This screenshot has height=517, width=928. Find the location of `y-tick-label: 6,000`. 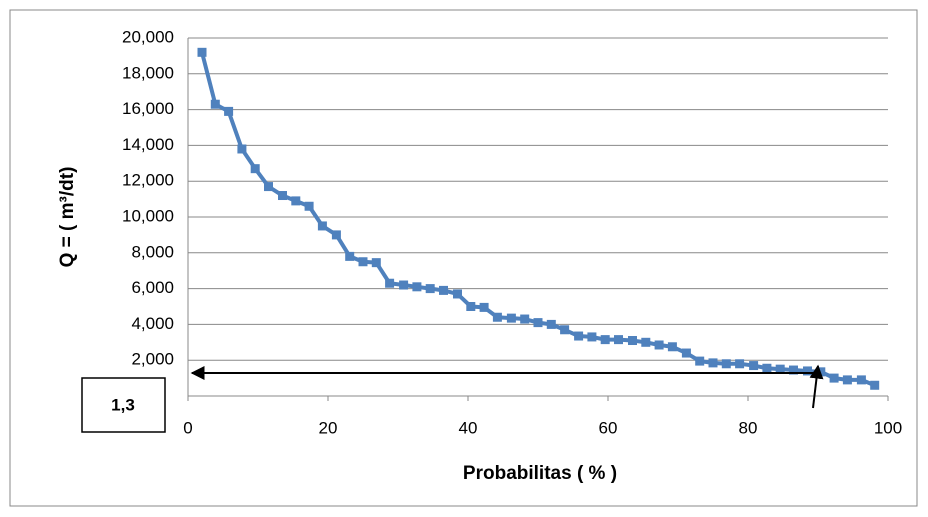

y-tick-label: 6,000 is located at coordinates (152, 287).